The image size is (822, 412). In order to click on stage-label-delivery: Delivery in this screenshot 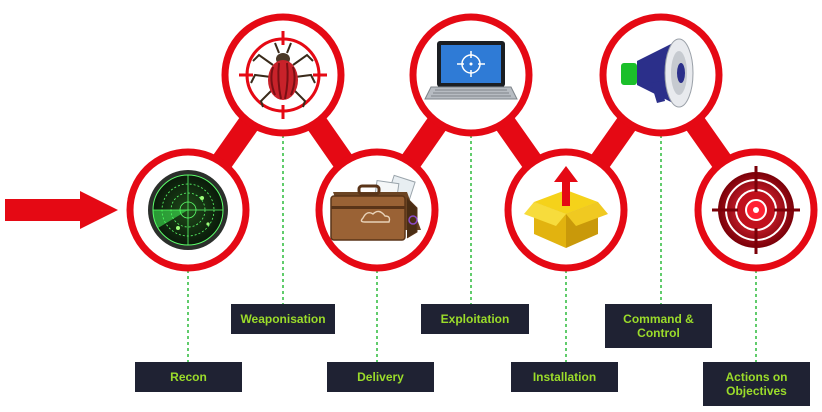, I will do `click(380, 377)`.